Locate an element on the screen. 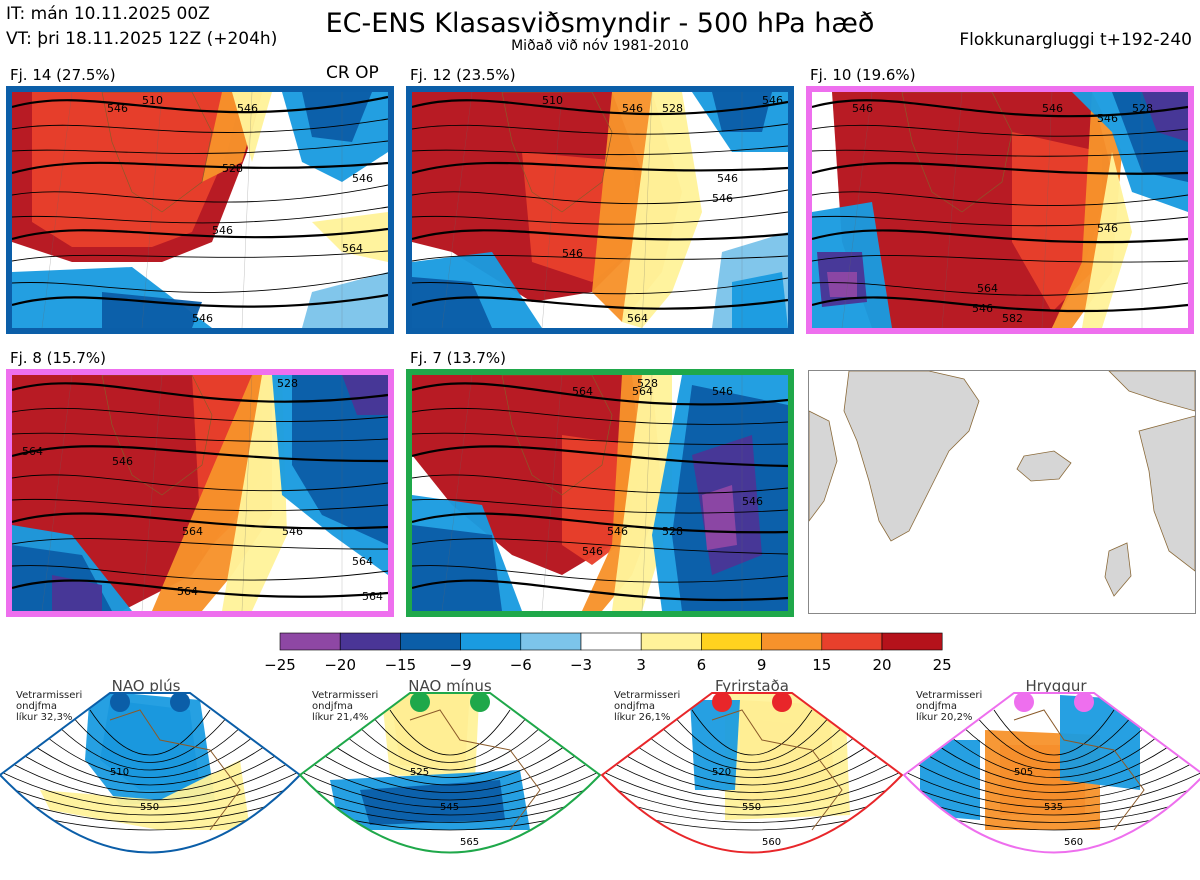 This screenshot has height=880, width=1200. regime-1-title: NAO plús is located at coordinates (146, 686).